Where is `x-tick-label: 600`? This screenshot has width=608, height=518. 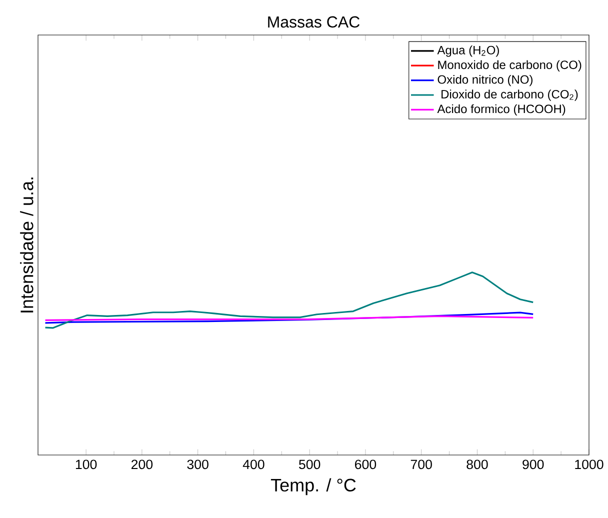
x-tick-label: 600 is located at coordinates (365, 465).